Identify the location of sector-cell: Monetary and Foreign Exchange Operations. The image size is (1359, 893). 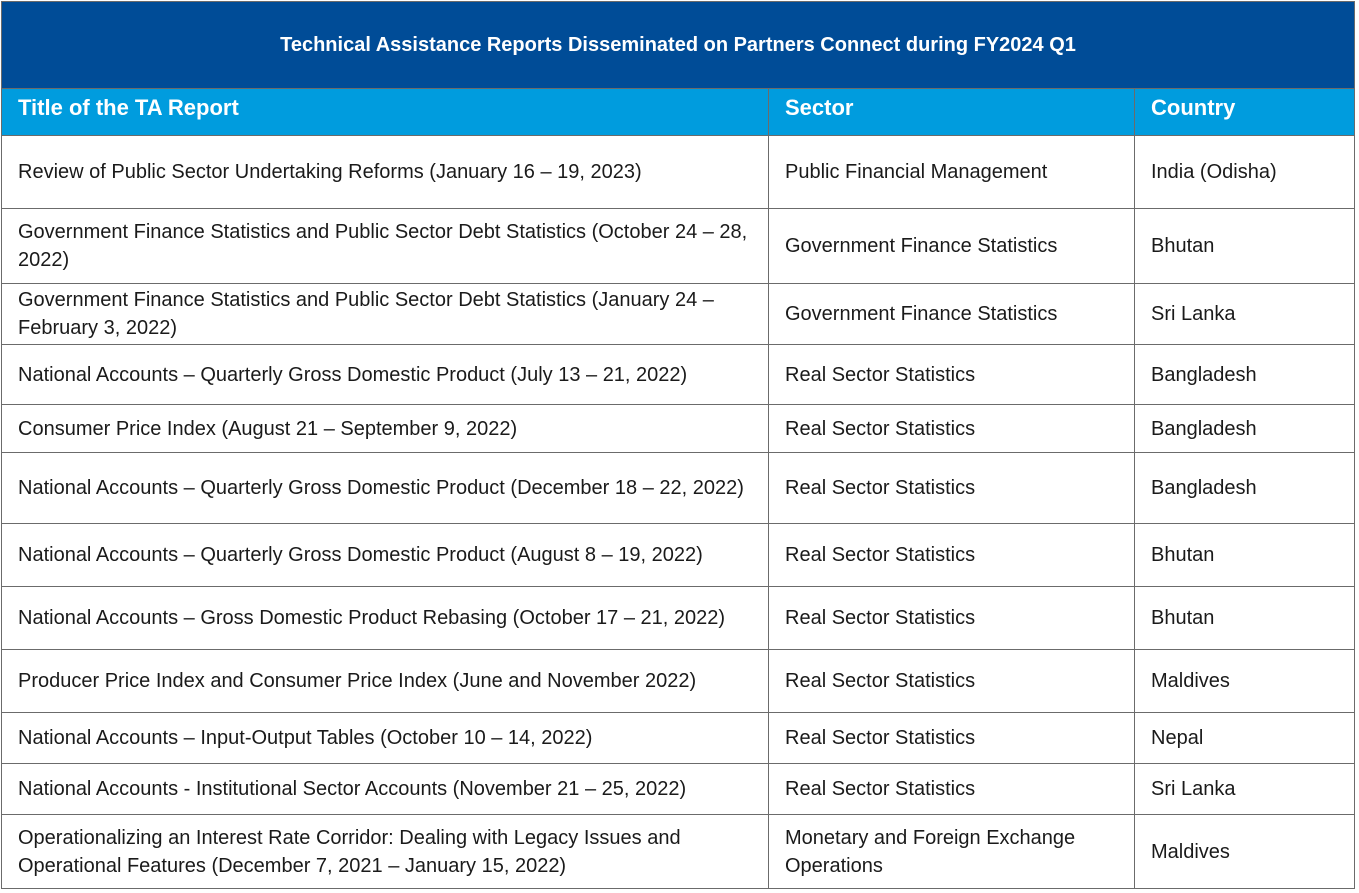
(951, 851).